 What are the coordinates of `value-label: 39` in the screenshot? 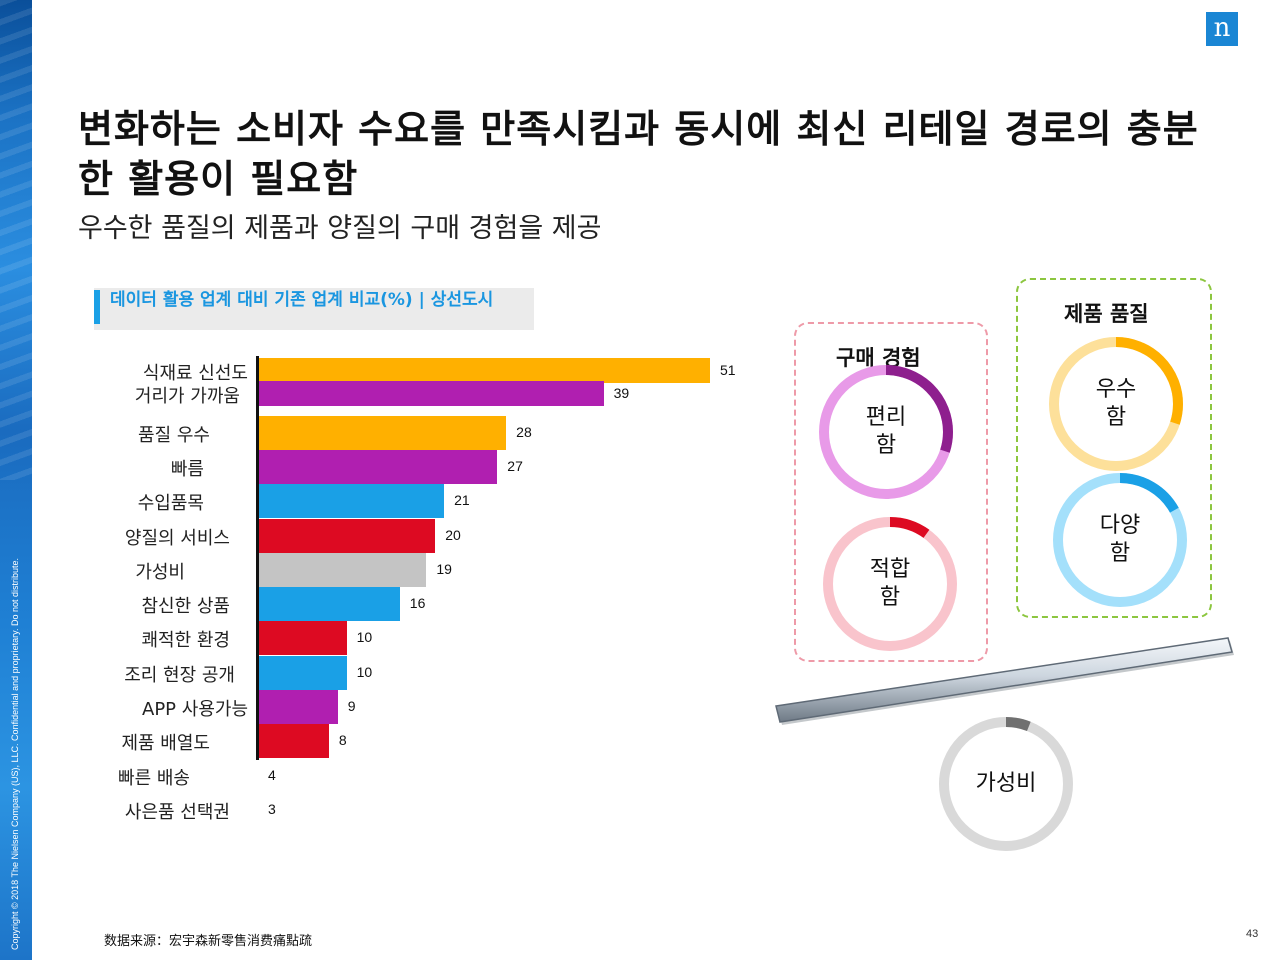 It's located at (621, 392).